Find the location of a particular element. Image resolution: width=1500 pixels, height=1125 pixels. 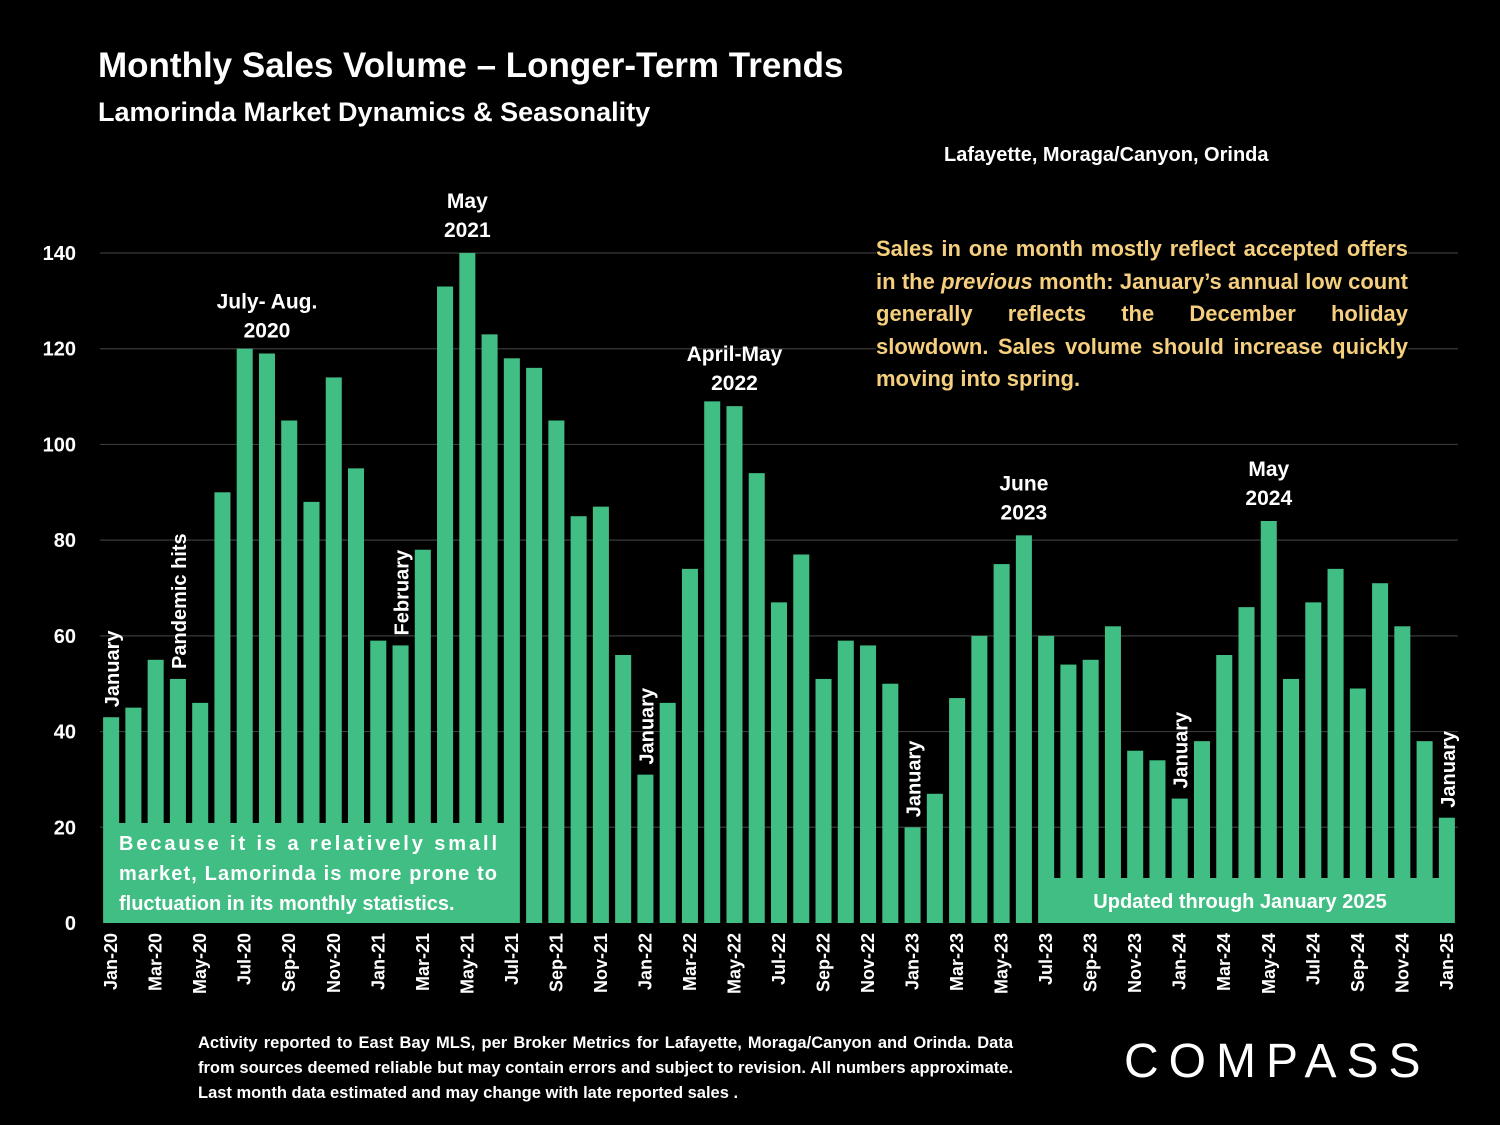

x-tick-label: Jan-24 is located at coordinates (1180, 961).